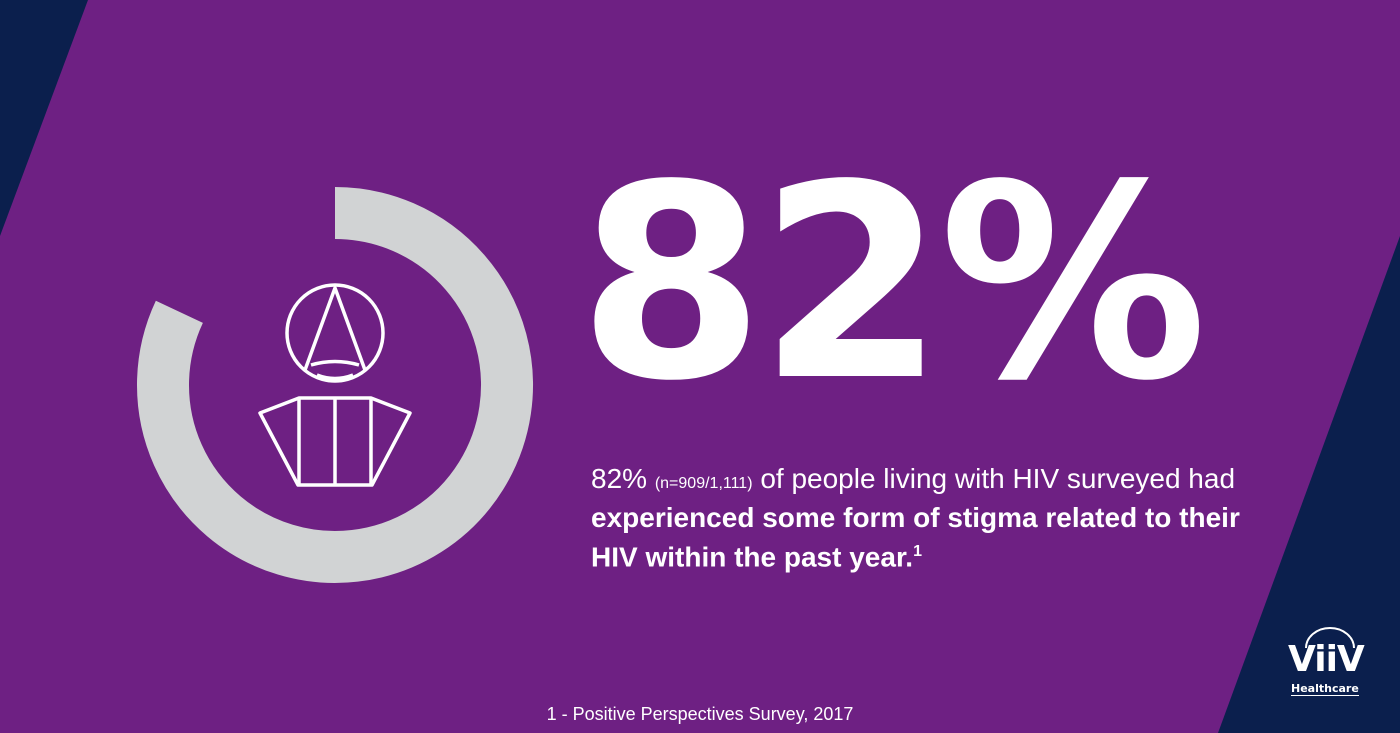  Describe the element at coordinates (1325, 689) in the screenshot. I see `logo-subtitle: Healthcare` at that location.